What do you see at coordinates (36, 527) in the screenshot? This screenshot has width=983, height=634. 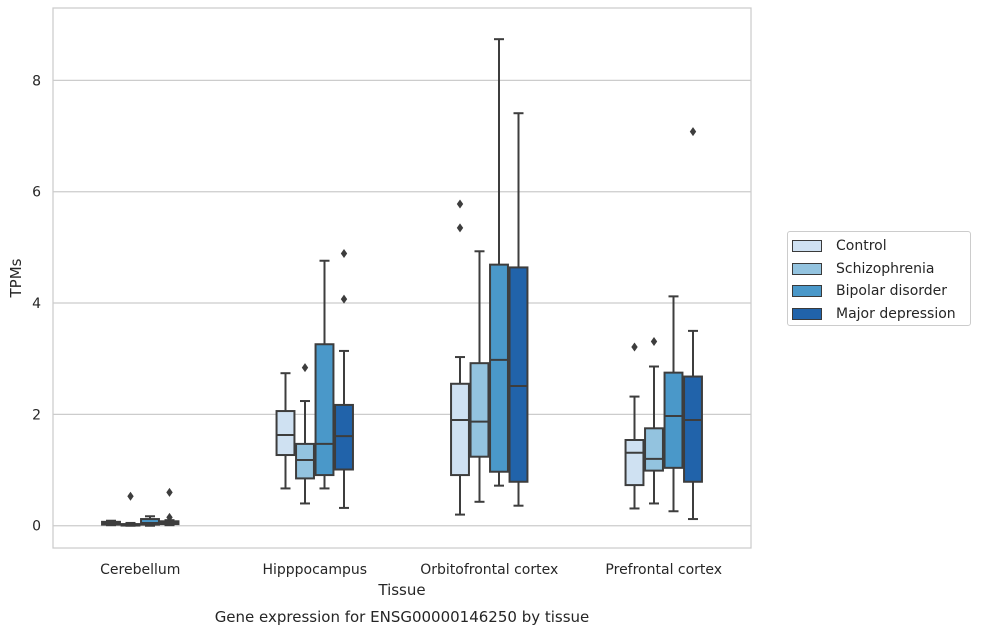 I see `y-tick-label: 0` at bounding box center [36, 527].